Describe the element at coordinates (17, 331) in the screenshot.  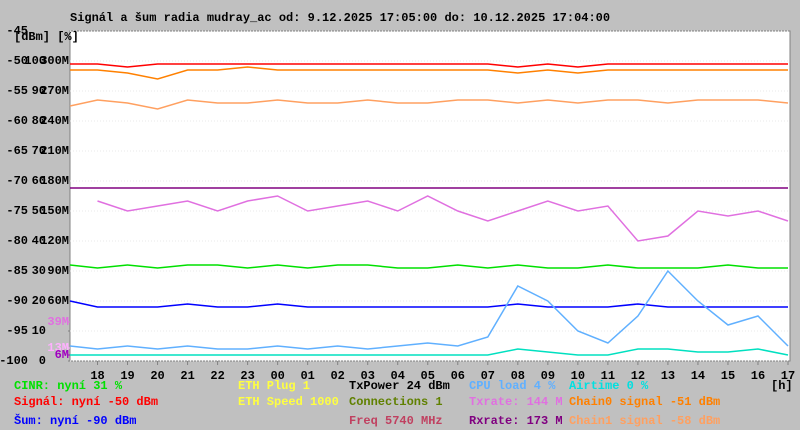
I see `y-tick-label: -95` at that location.